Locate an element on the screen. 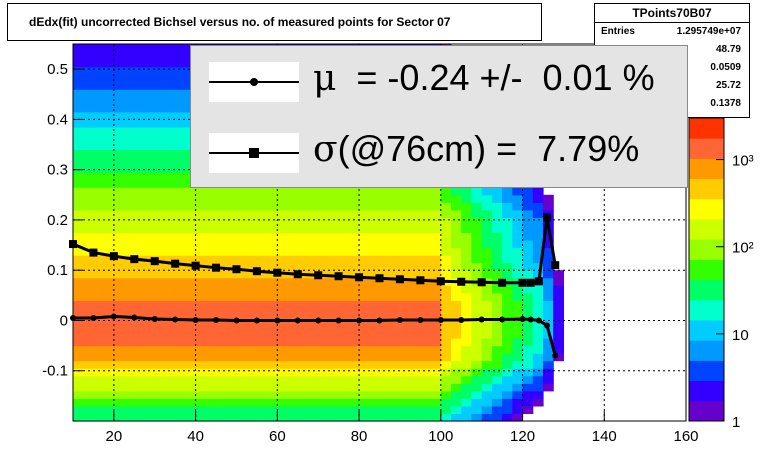  legend-symbol: μ is located at coordinates (325, 78).